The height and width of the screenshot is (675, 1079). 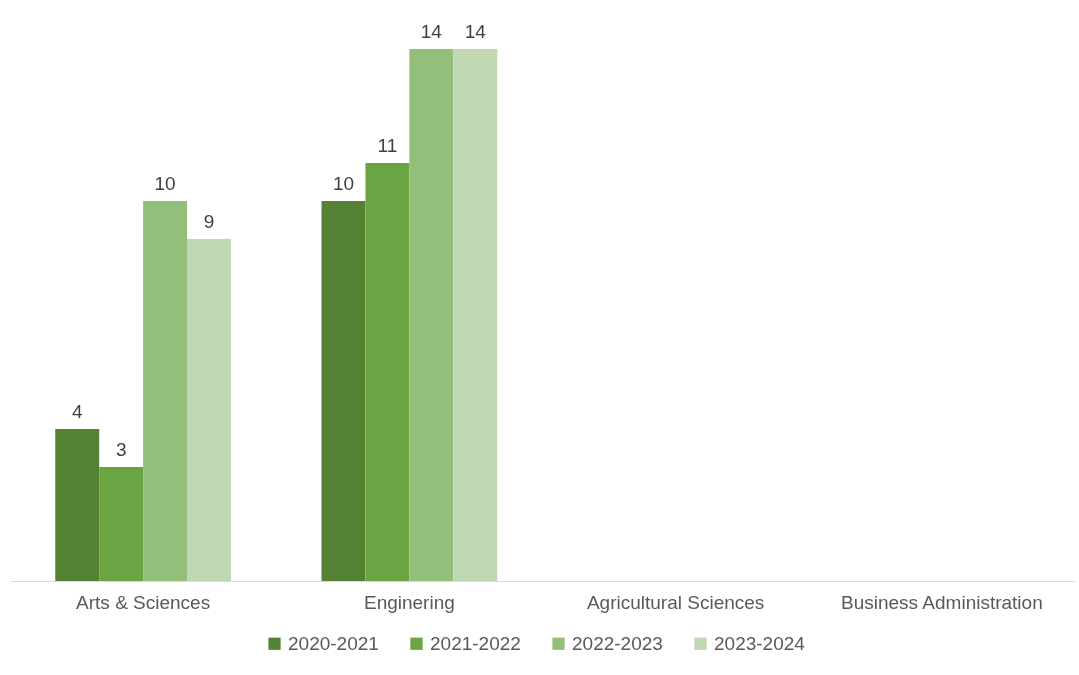 What do you see at coordinates (333, 643) in the screenshot?
I see `legend-label: 2020-2021` at bounding box center [333, 643].